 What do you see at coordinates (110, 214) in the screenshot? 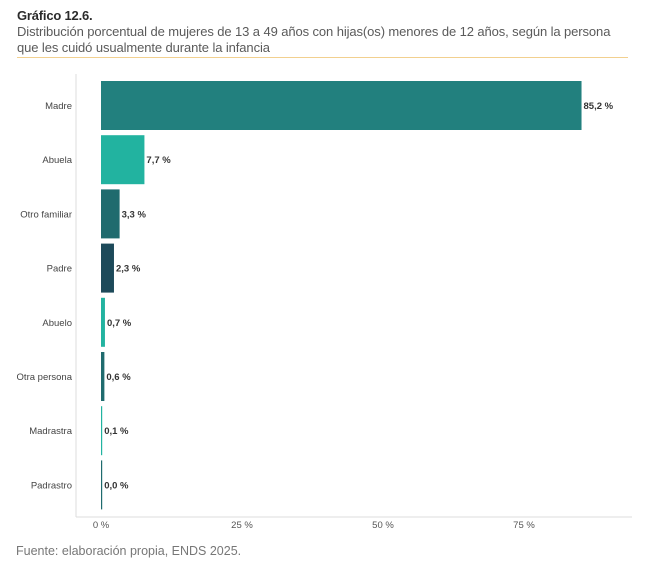
I see `bar-otro-familiar` at bounding box center [110, 214].